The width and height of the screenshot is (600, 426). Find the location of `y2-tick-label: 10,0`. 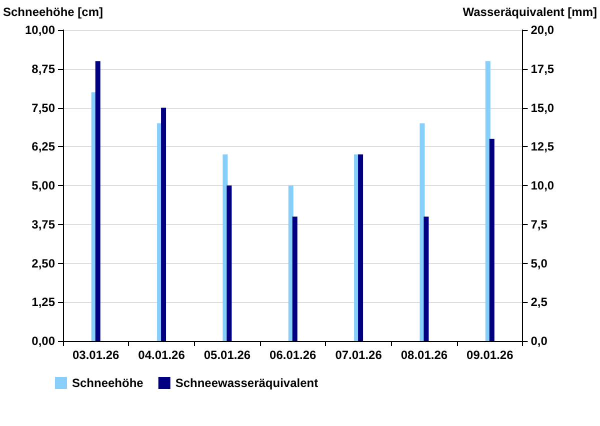

y2-tick-label: 10,0 is located at coordinates (542, 185).